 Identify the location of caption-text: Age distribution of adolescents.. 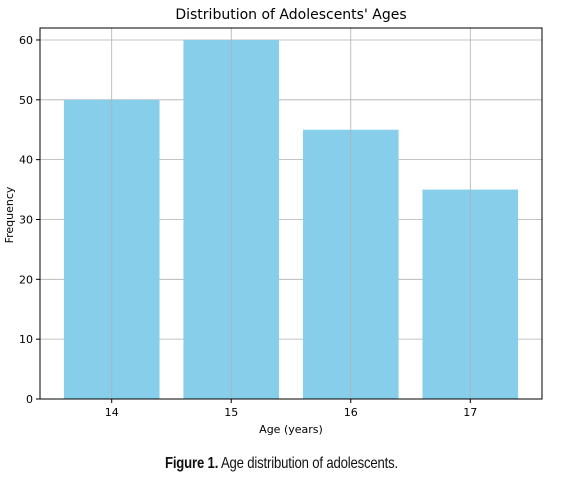
(308, 463).